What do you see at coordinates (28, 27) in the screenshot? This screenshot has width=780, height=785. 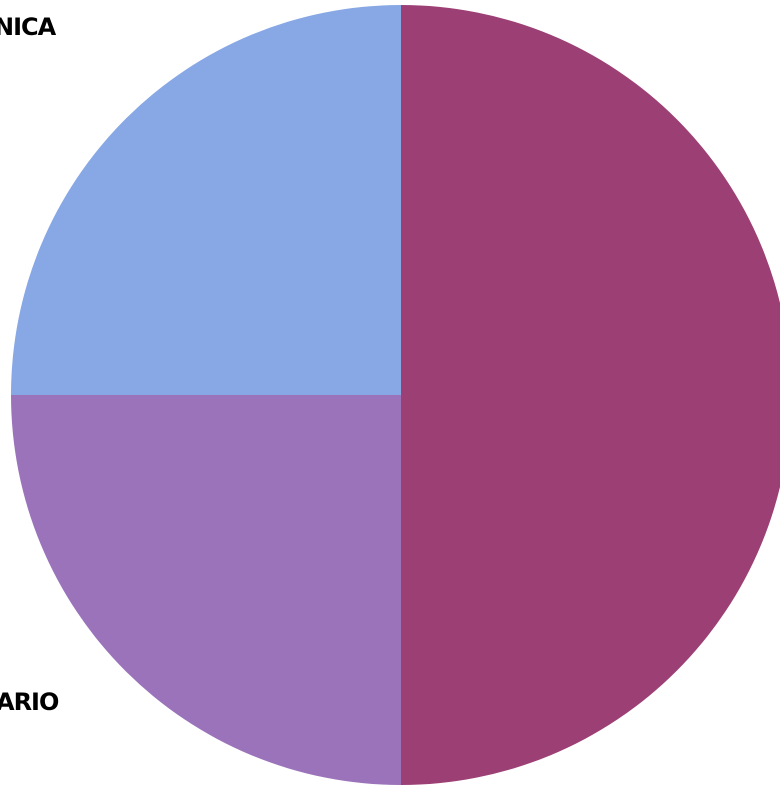 I see `slice-label-2: NICA` at bounding box center [28, 27].